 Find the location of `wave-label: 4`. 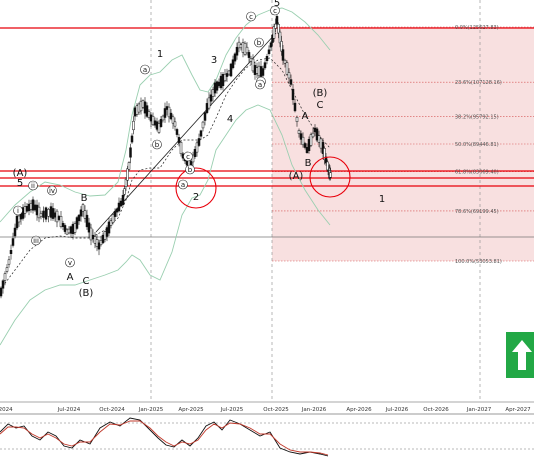

wave-label: 4 is located at coordinates (230, 119).